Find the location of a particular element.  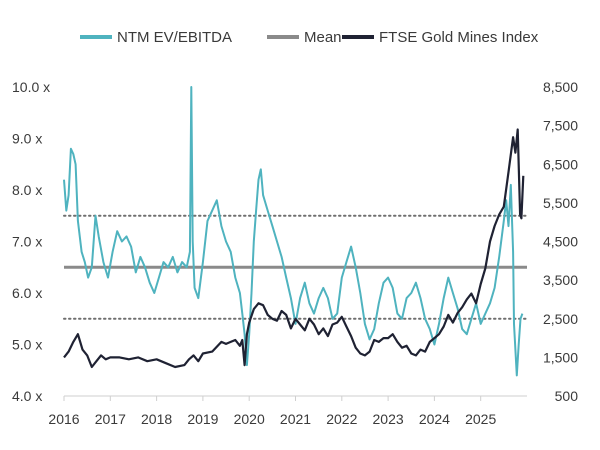

x-tick-label-2025: 2025 is located at coordinates (480, 419).